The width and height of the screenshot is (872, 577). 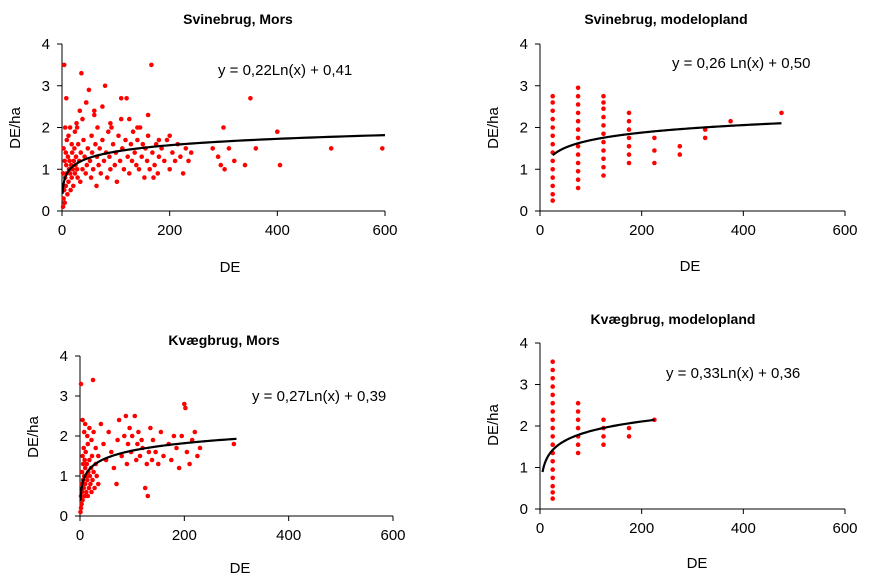 I want to click on y-tick-label: 4, so click(x=46, y=44).